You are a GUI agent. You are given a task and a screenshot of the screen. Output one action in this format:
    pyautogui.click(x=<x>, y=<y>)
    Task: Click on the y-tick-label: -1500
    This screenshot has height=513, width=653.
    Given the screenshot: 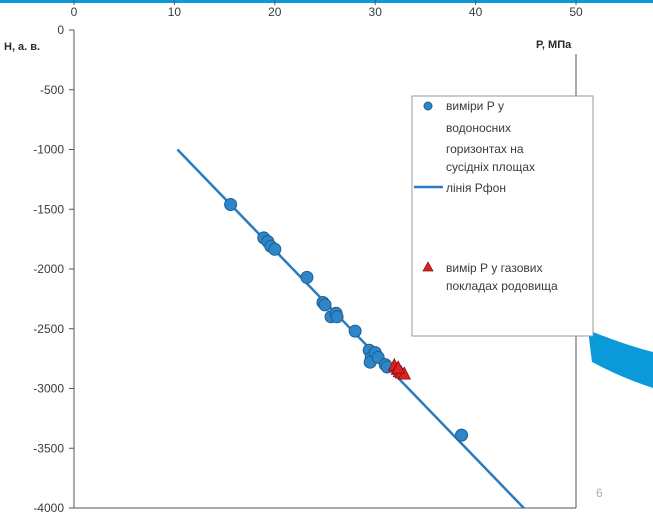 What is the action you would take?
    pyautogui.click(x=48, y=209)
    